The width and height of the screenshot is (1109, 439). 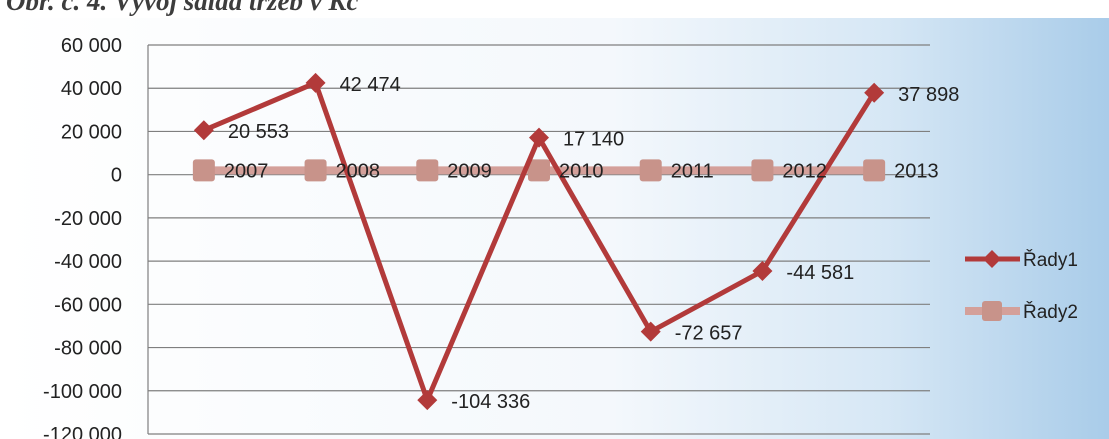 What do you see at coordinates (370, 85) in the screenshot?
I see `data-label-rady1: 42 474` at bounding box center [370, 85].